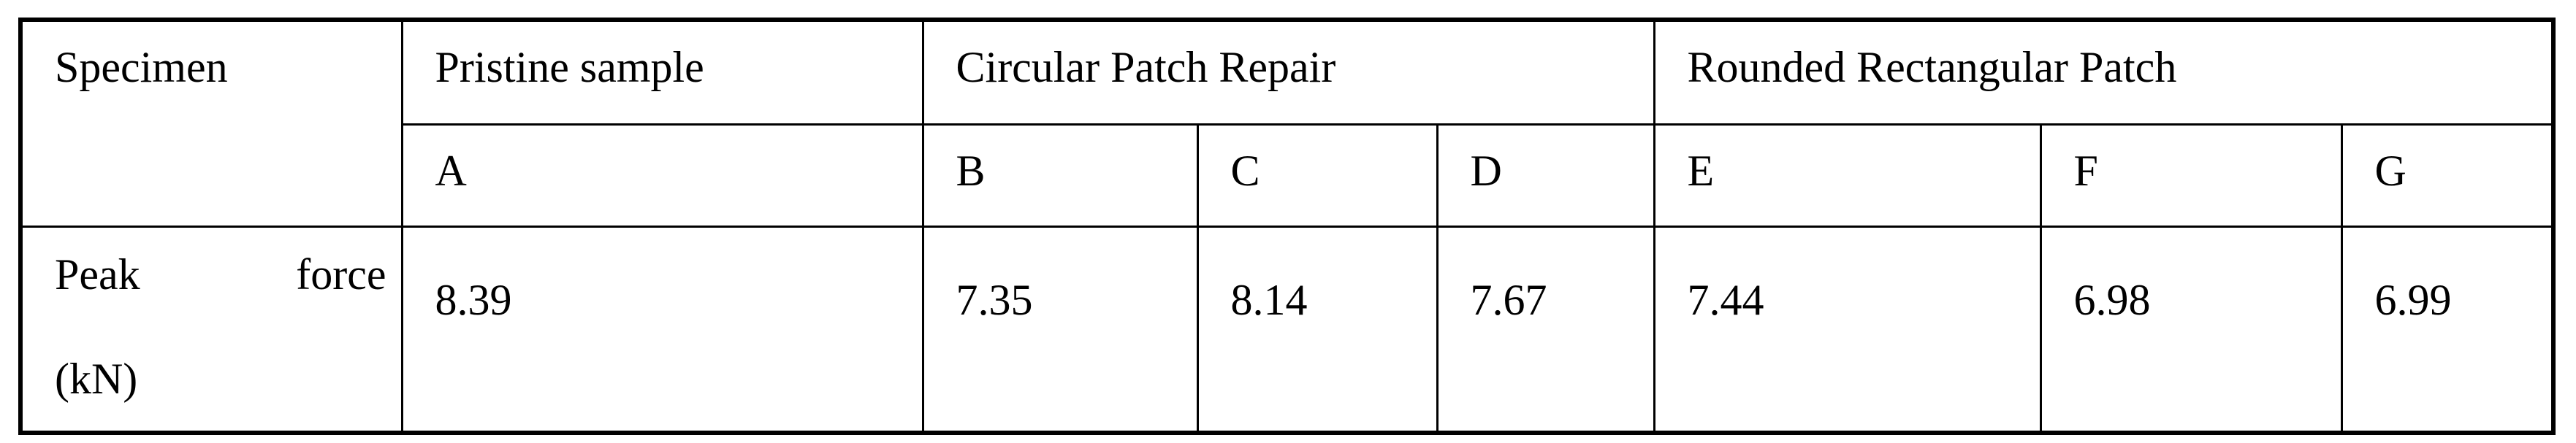 The image size is (2576, 443). Describe the element at coordinates (1848, 175) in the screenshot. I see `id-cell: E` at that location.